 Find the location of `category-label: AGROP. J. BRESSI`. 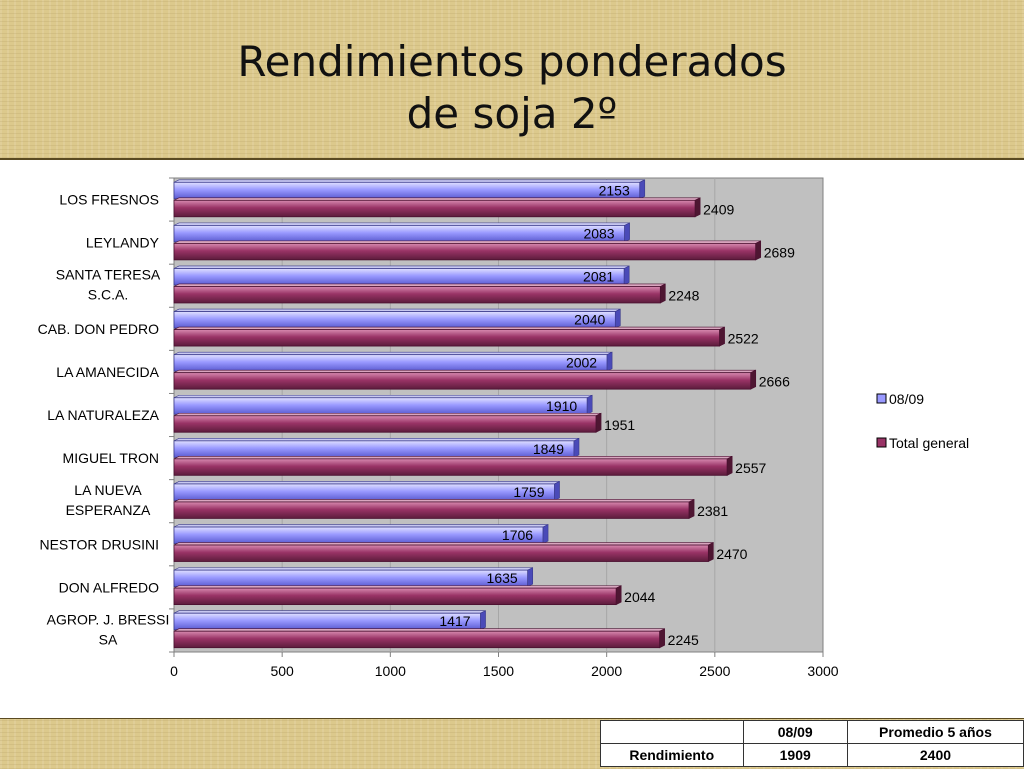

category-label: AGROP. J. BRESSI is located at coordinates (108, 619).